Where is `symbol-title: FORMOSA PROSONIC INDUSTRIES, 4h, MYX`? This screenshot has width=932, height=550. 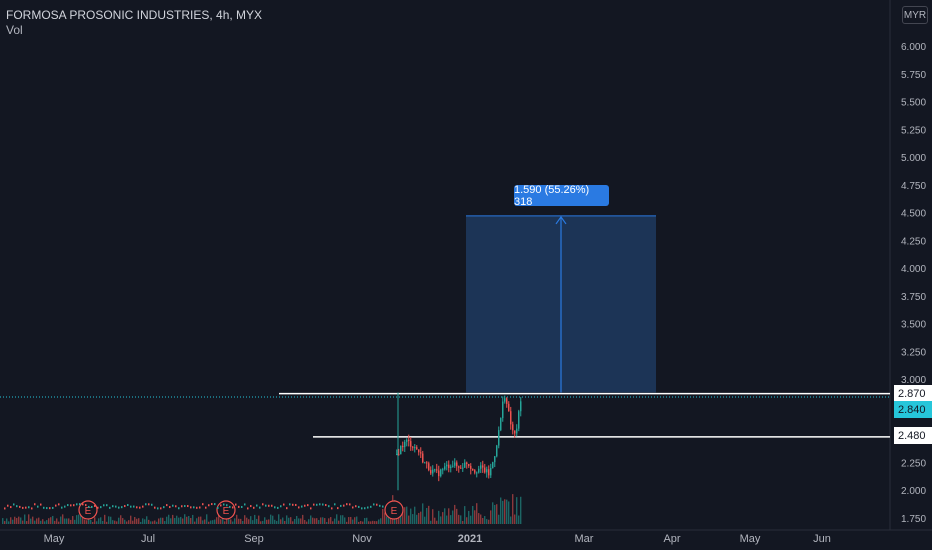
symbol-title: FORMOSA PROSONIC INDUSTRIES, 4h, MYX is located at coordinates (134, 15).